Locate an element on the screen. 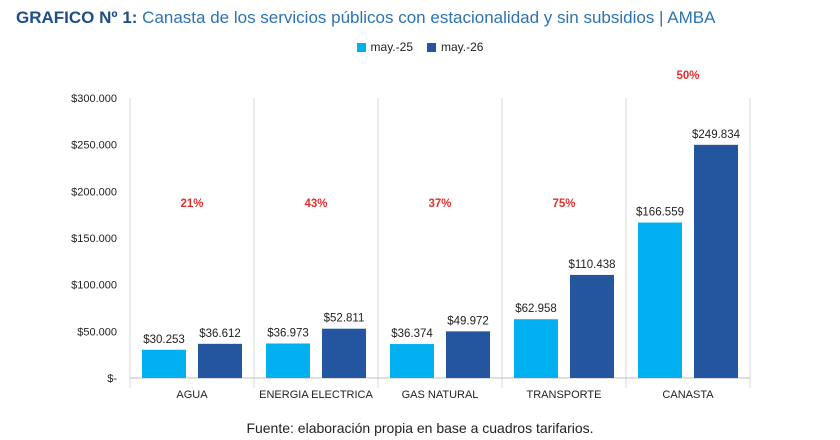 This screenshot has width=840, height=440. data-label-series-1: $36.973 is located at coordinates (288, 333).